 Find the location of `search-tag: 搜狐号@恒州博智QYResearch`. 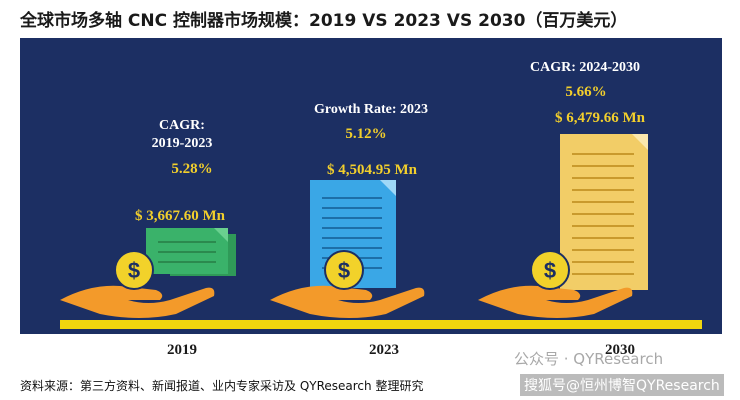

search-tag: 搜狐号@恒州博智QYResearch is located at coordinates (622, 385).